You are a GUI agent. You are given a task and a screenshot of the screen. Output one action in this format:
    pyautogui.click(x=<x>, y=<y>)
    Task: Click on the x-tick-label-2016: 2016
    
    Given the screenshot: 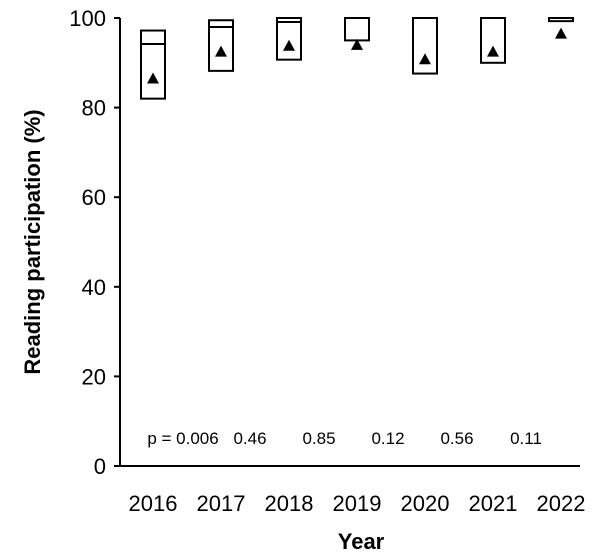 What is the action you would take?
    pyautogui.click(x=153, y=503)
    